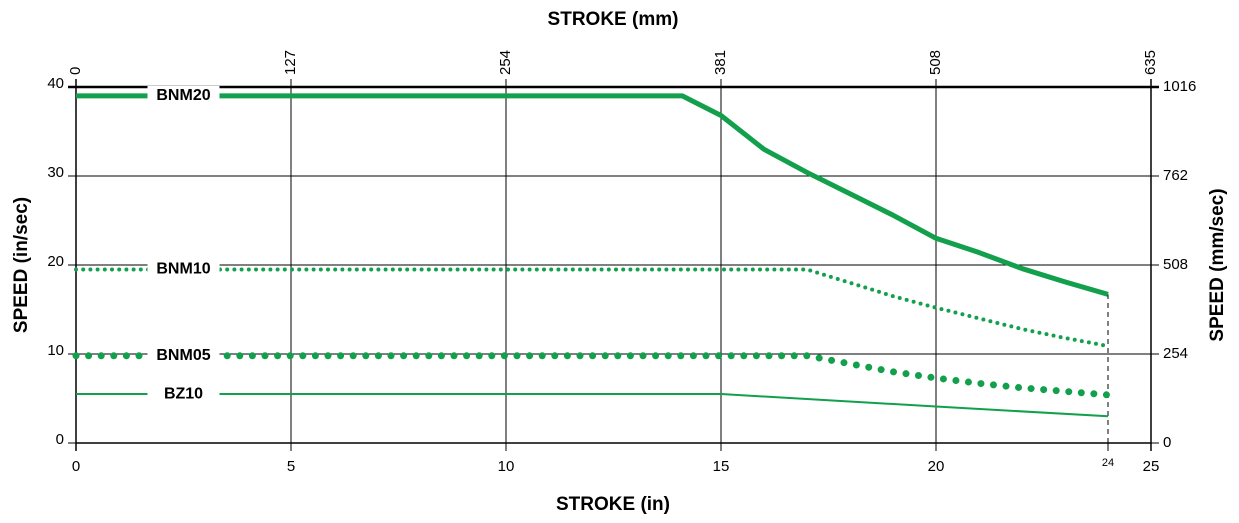 This screenshot has height=523, width=1239. What do you see at coordinates (1175, 264) in the screenshot?
I see `y2-tick-label: 508` at bounding box center [1175, 264].